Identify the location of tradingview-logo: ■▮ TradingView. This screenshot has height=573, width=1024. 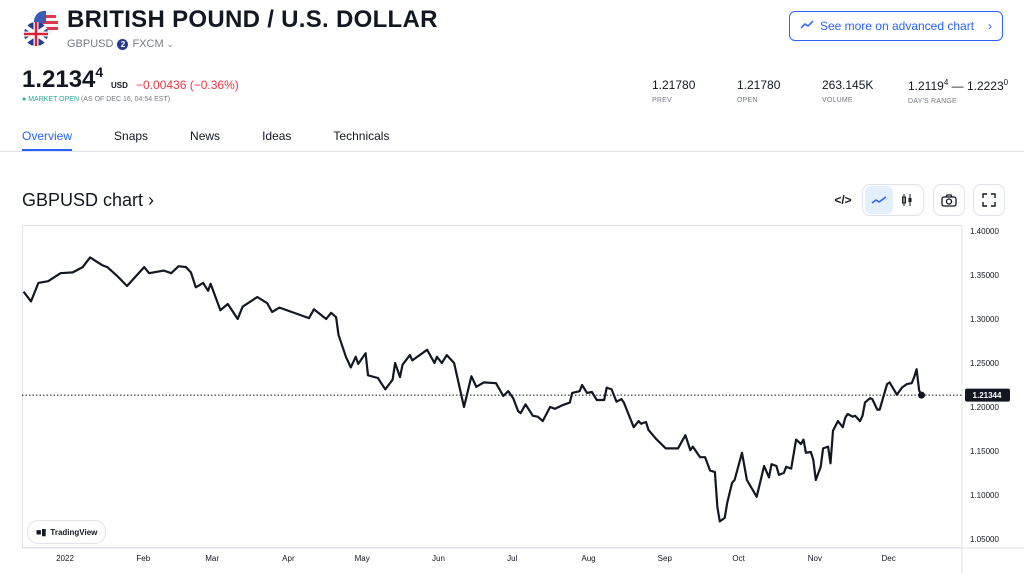
(67, 532).